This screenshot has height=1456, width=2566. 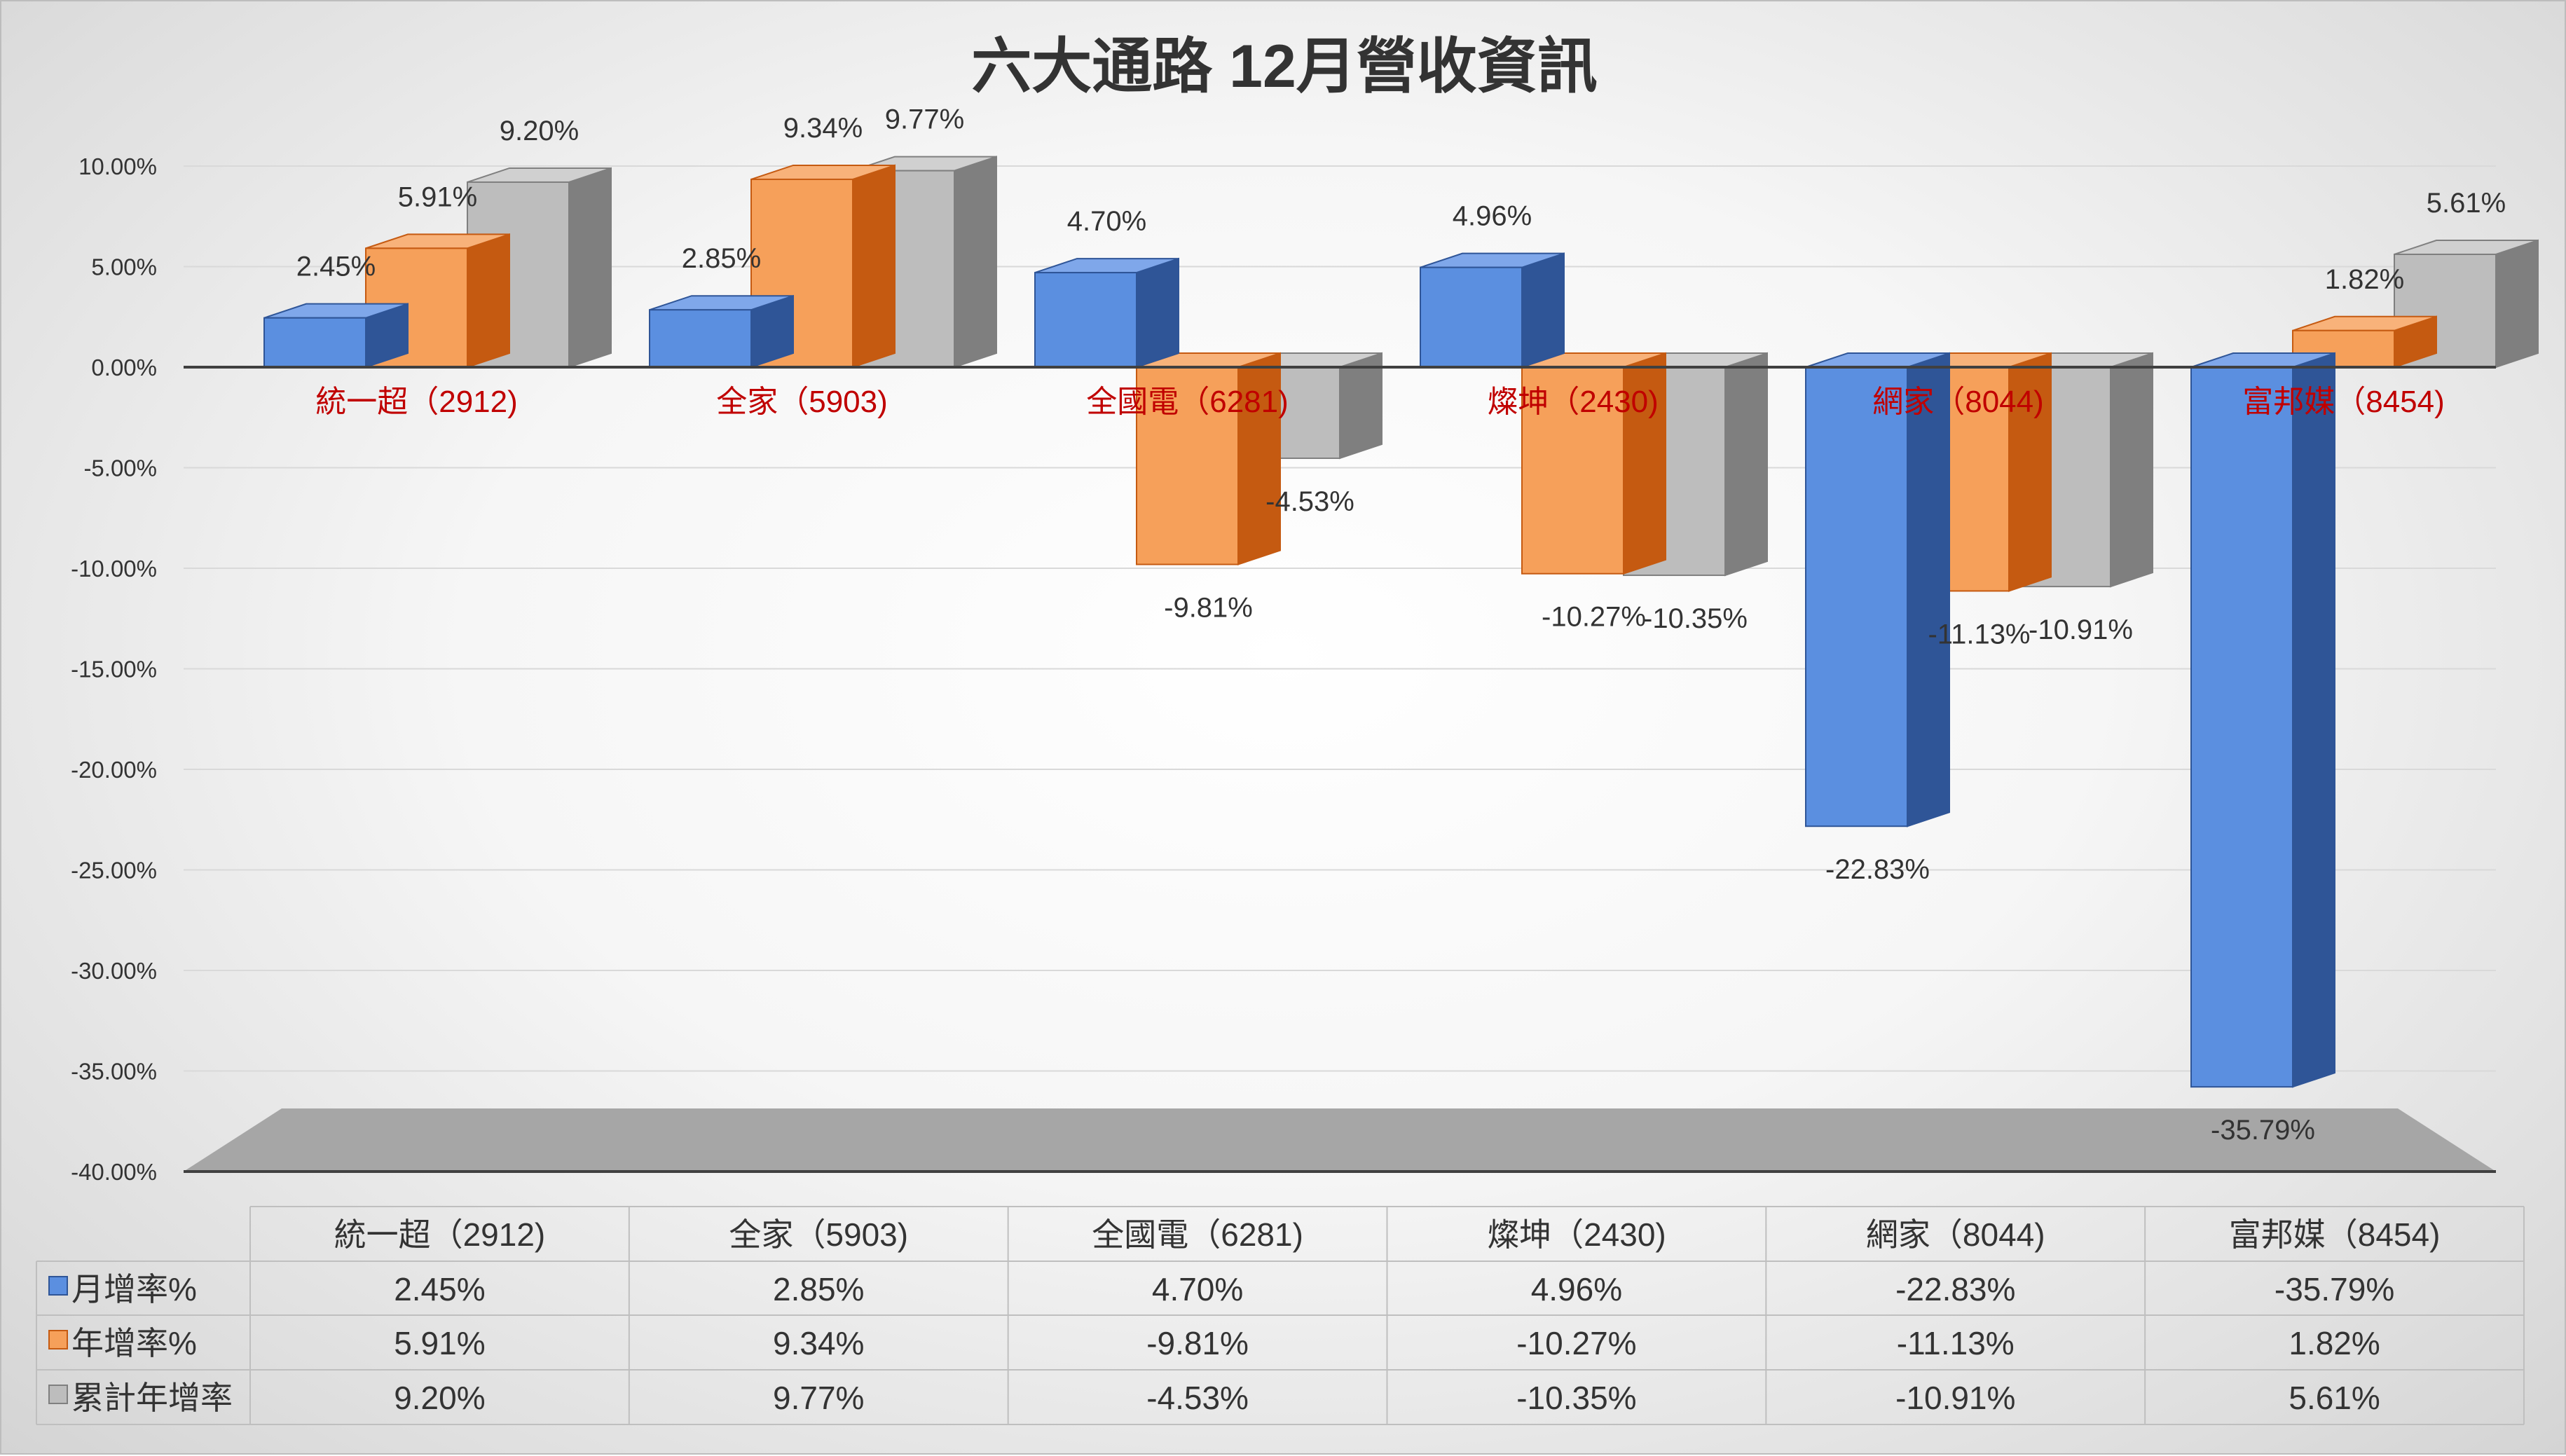 I want to click on y-tick-label: 10.00%, so click(x=117, y=166).